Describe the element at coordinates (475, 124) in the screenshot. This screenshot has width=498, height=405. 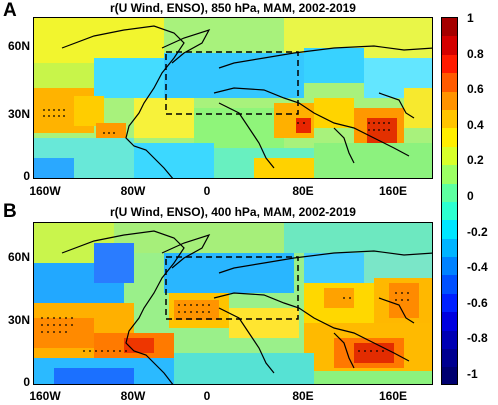
I see `colorbar-tick-label: 0.4` at that location.